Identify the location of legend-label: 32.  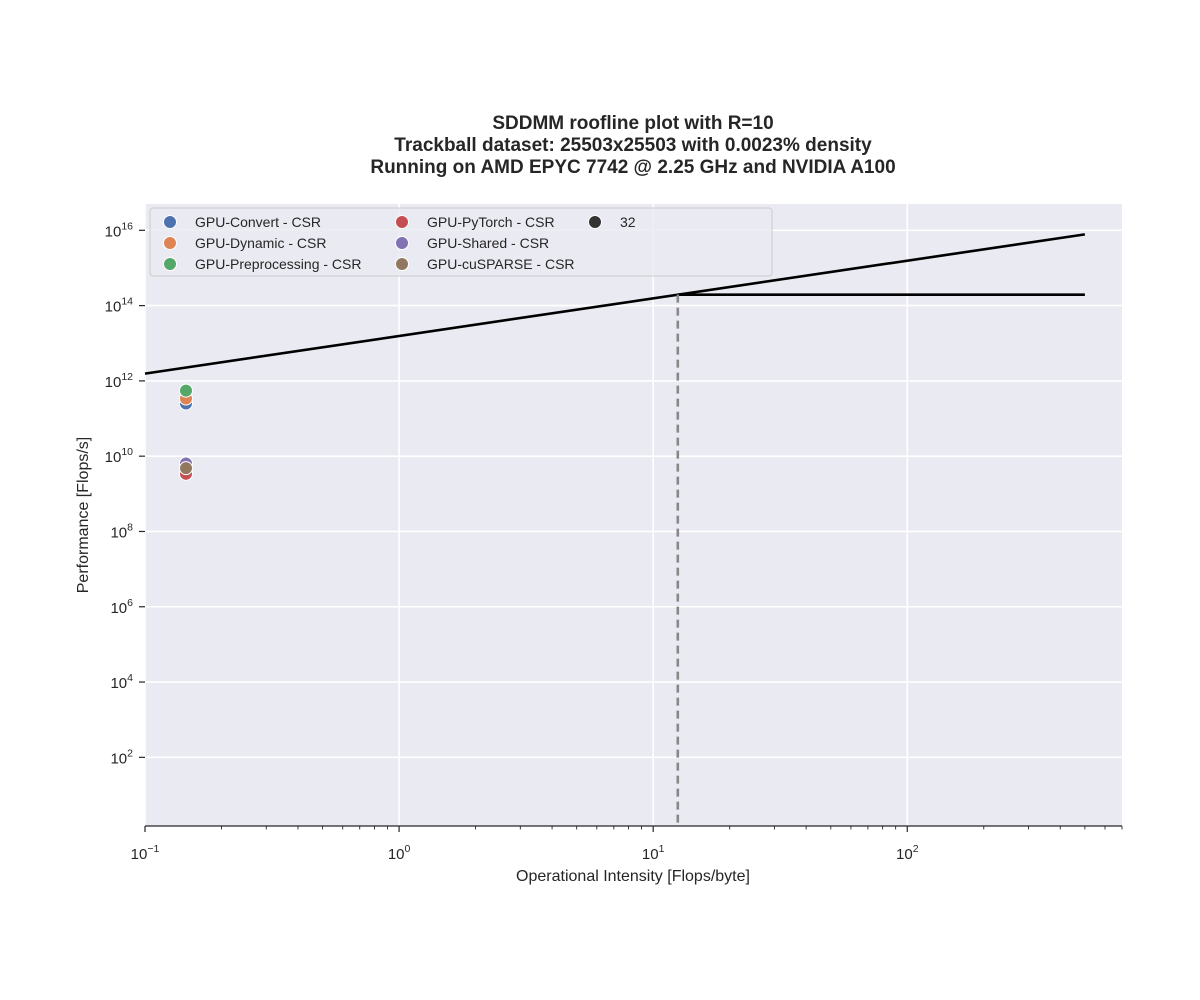
(628, 222).